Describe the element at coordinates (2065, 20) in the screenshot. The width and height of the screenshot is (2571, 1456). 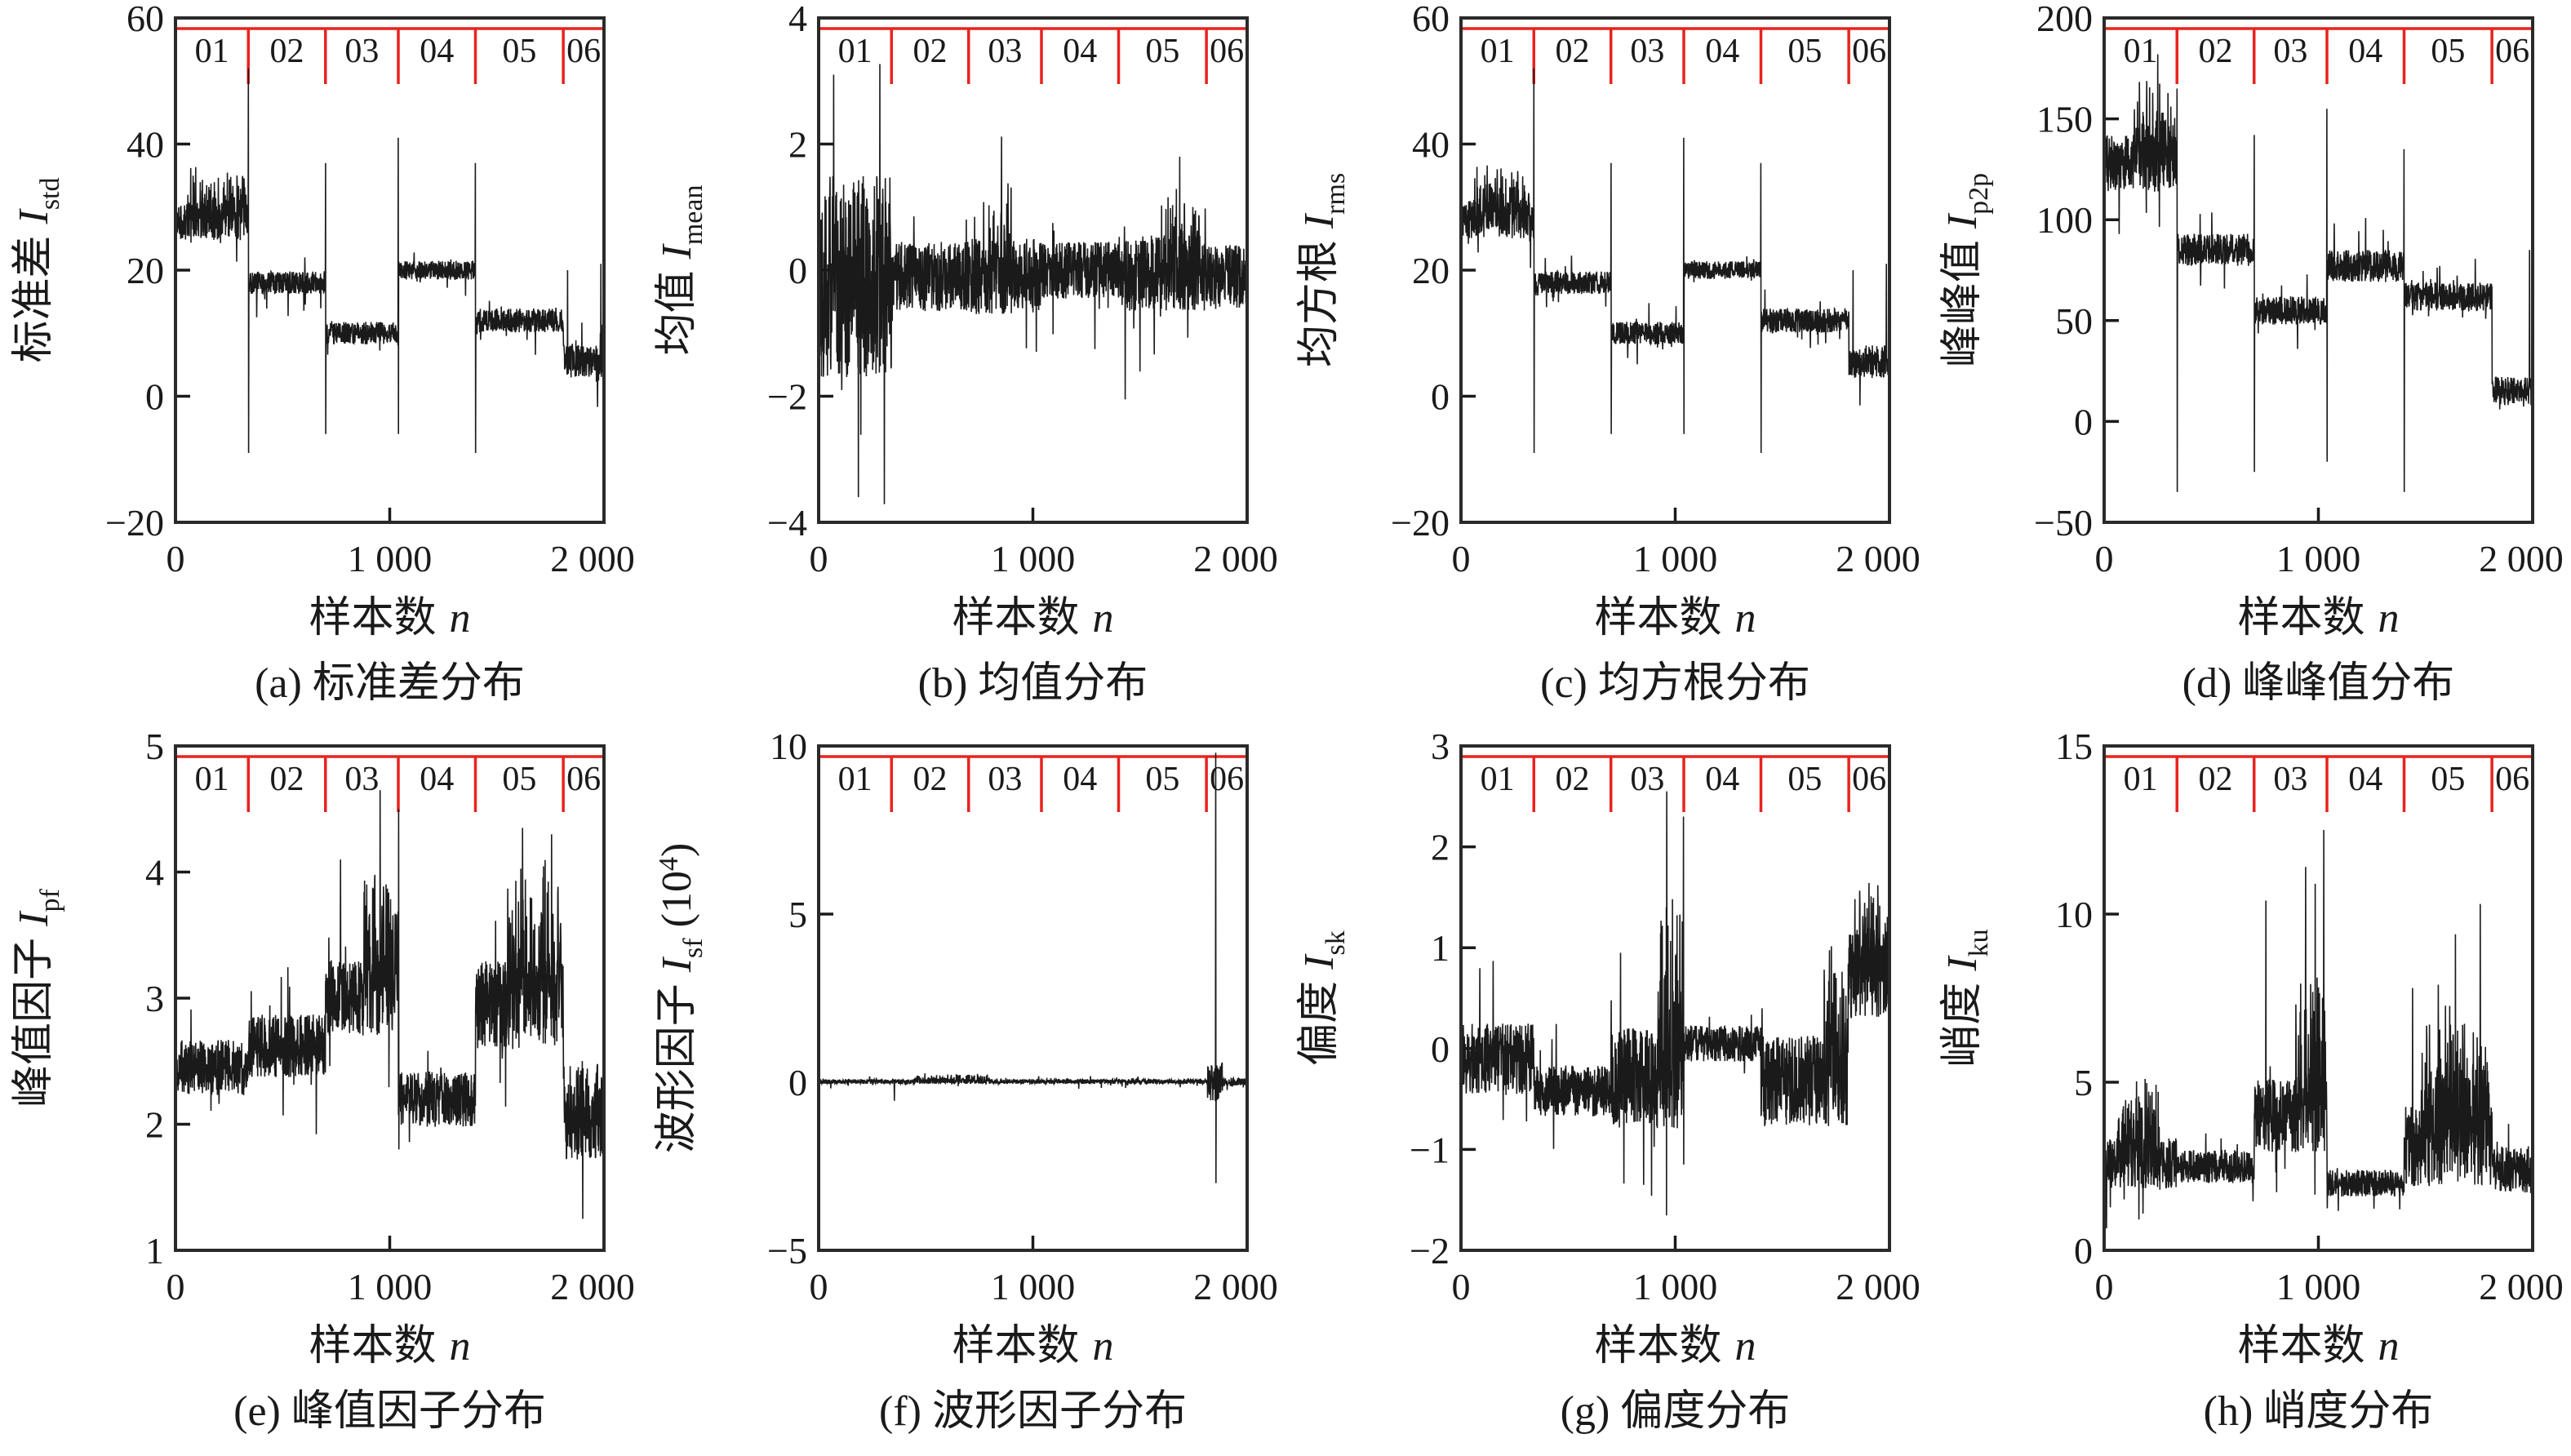
I see `y-tick-label: 200` at that location.